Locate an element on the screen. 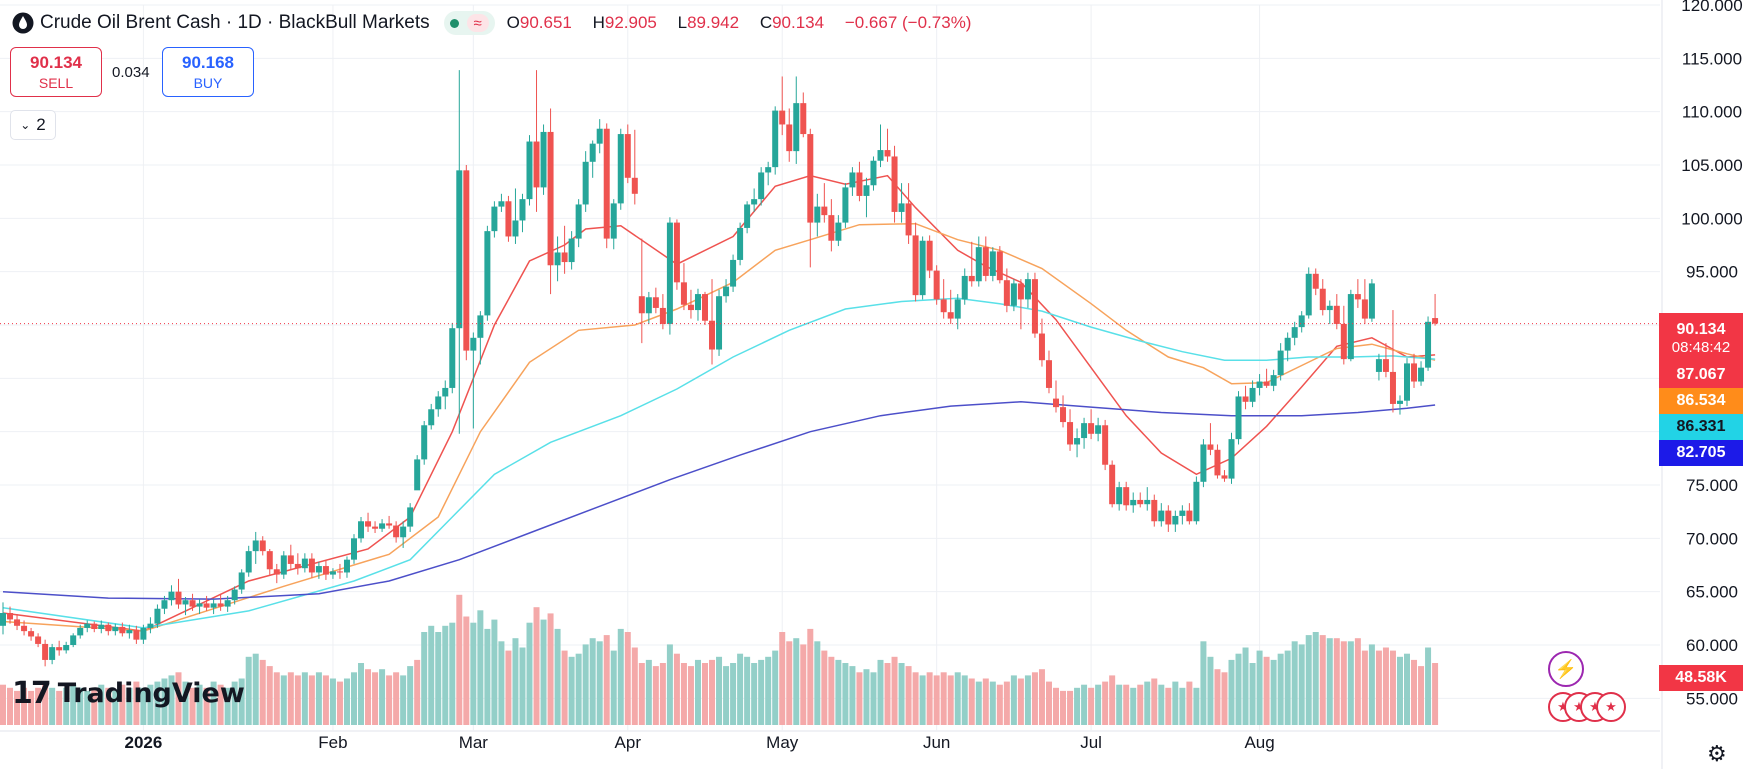 The image size is (1746, 769). x-tick-label: Aug is located at coordinates (1259, 742).